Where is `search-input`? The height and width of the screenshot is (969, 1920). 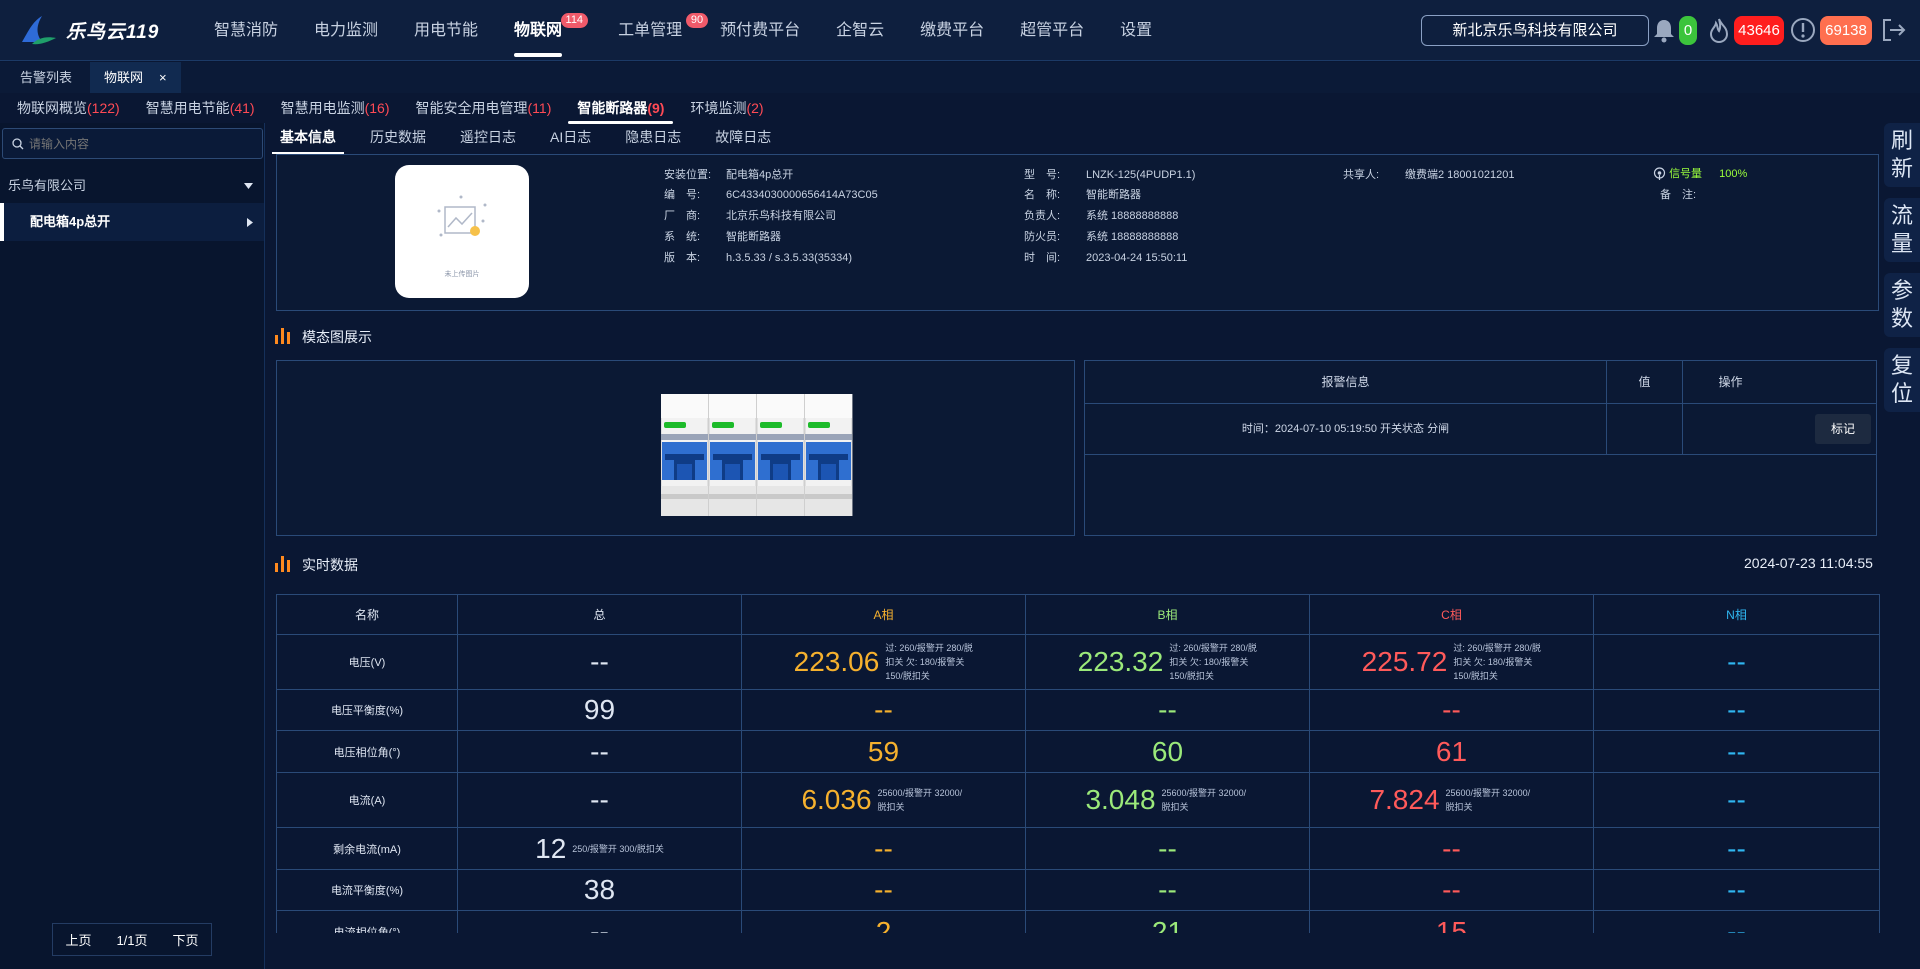
search-input is located at coordinates (144, 143).